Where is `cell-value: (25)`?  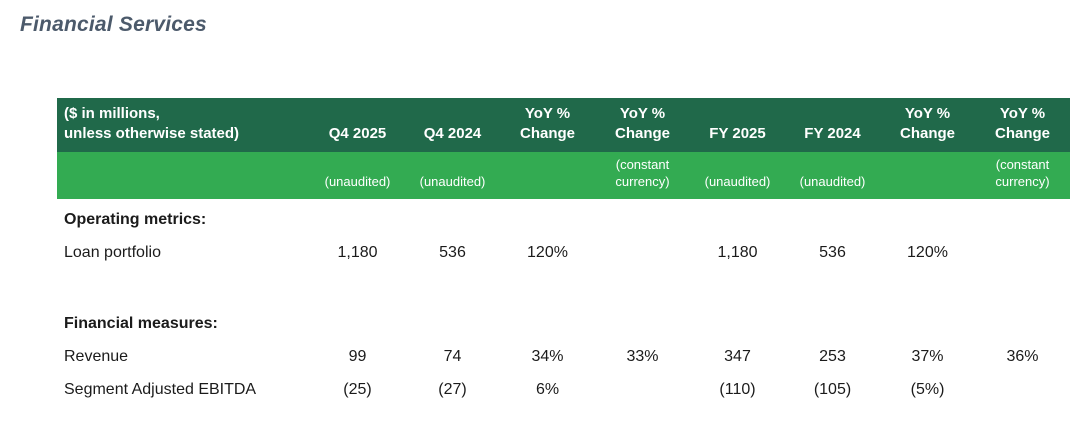 cell-value: (25) is located at coordinates (357, 389).